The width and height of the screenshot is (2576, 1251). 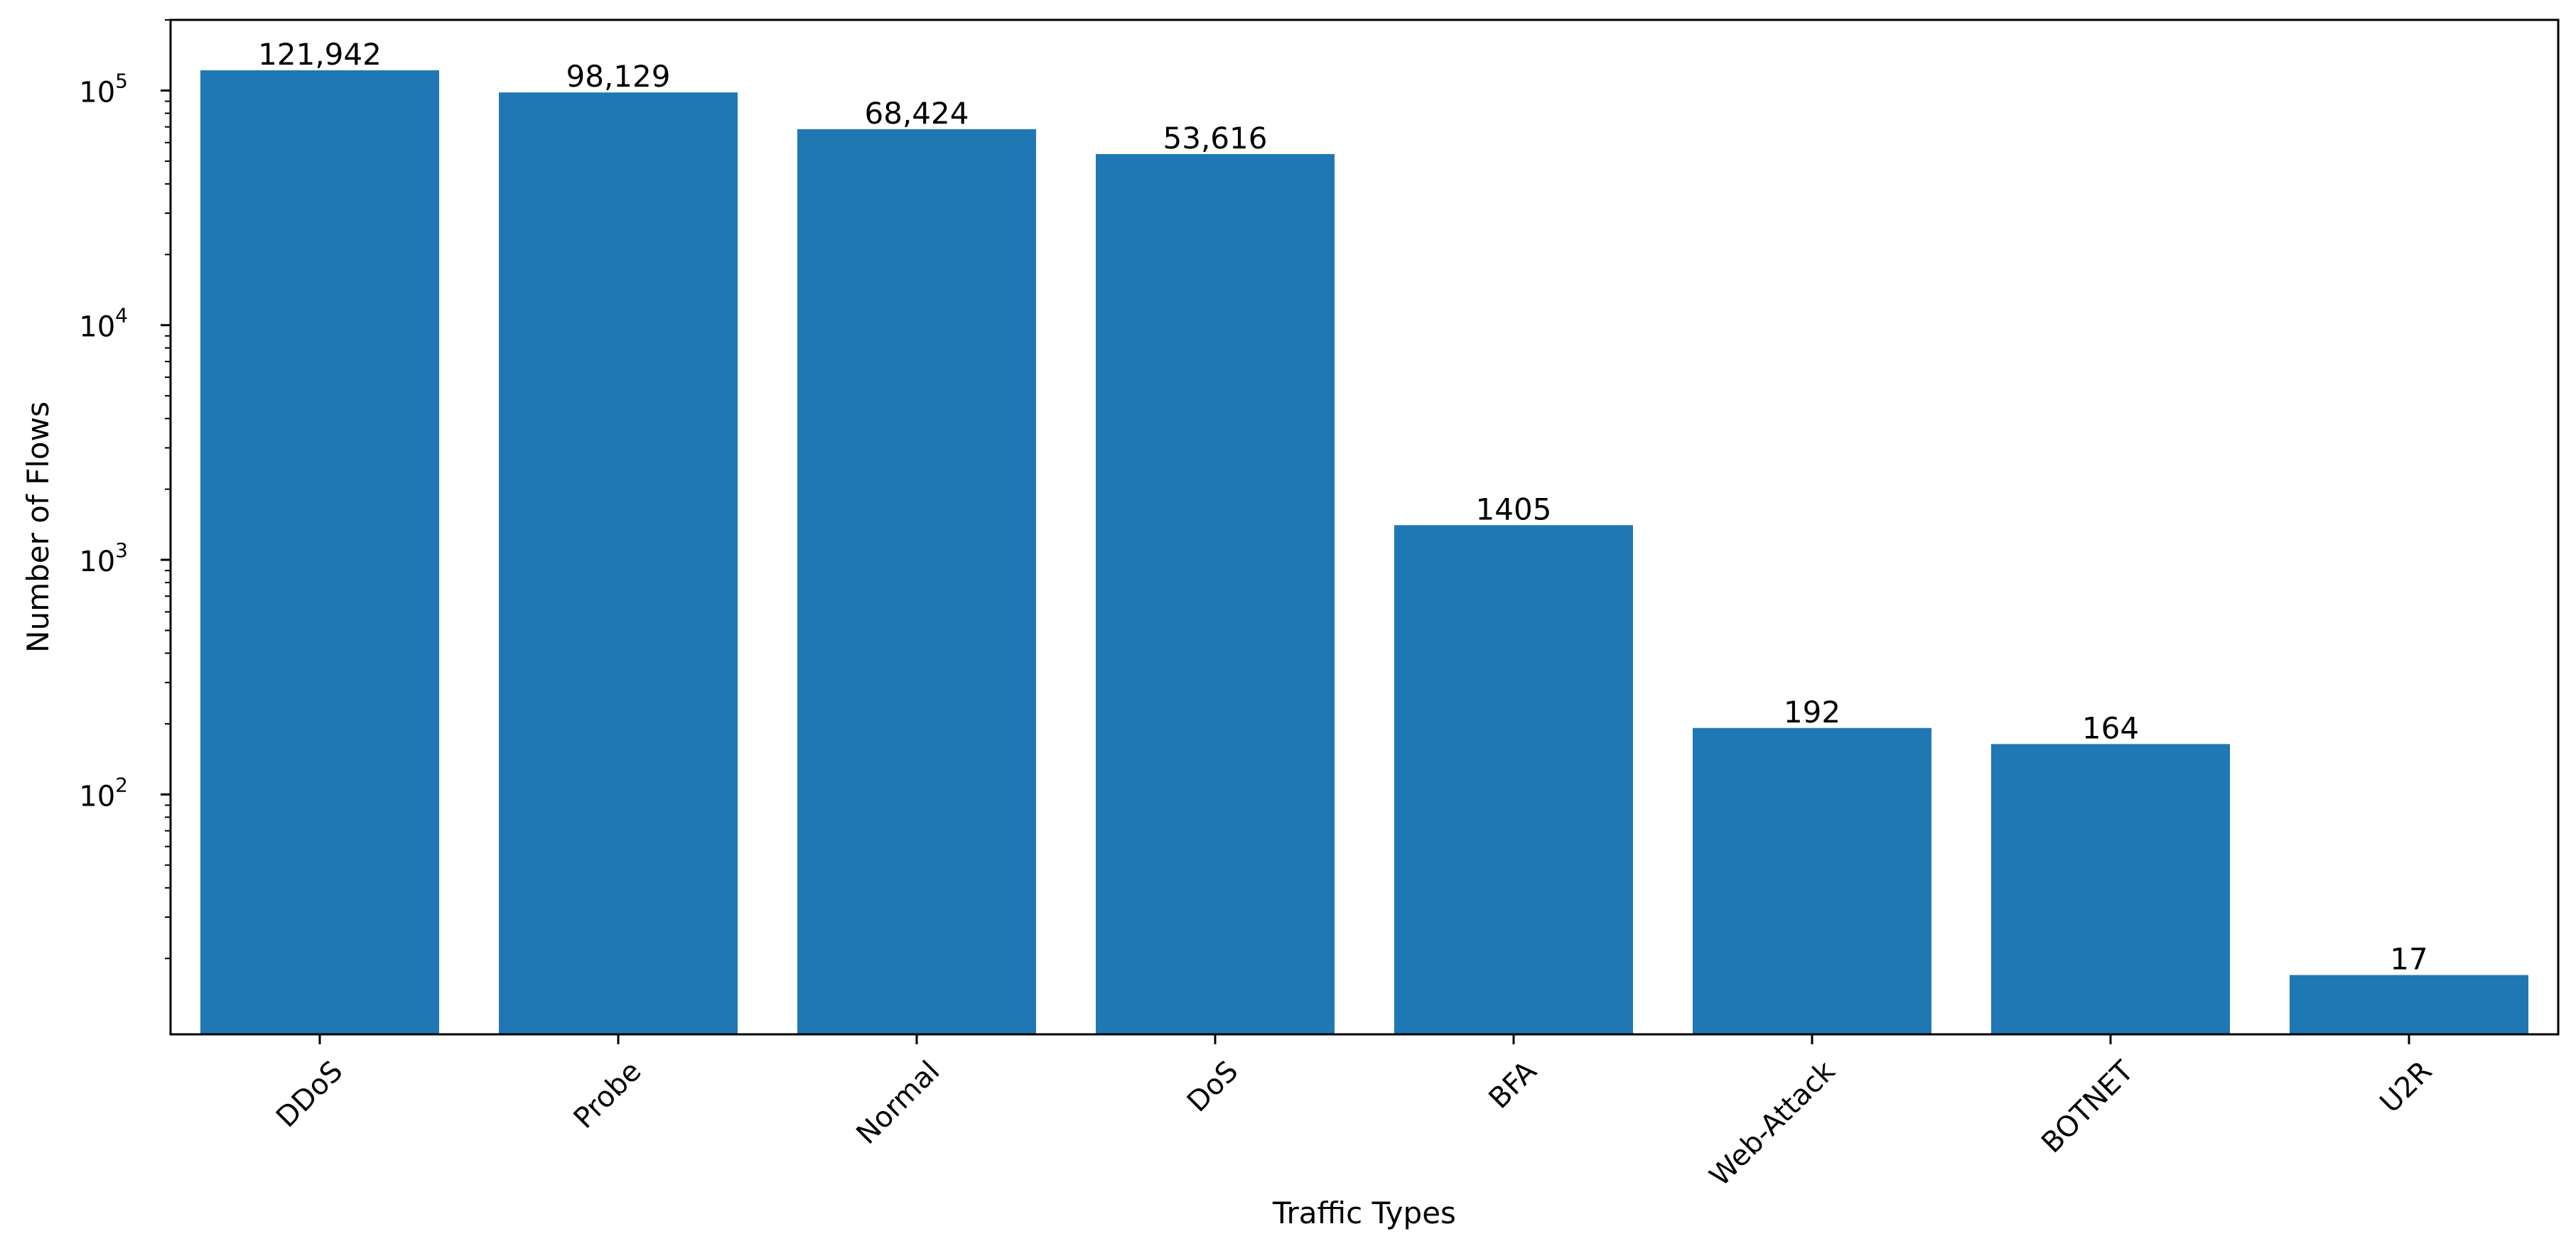 What do you see at coordinates (104, 324) in the screenshot?
I see `y-tick-label: 10⁴` at bounding box center [104, 324].